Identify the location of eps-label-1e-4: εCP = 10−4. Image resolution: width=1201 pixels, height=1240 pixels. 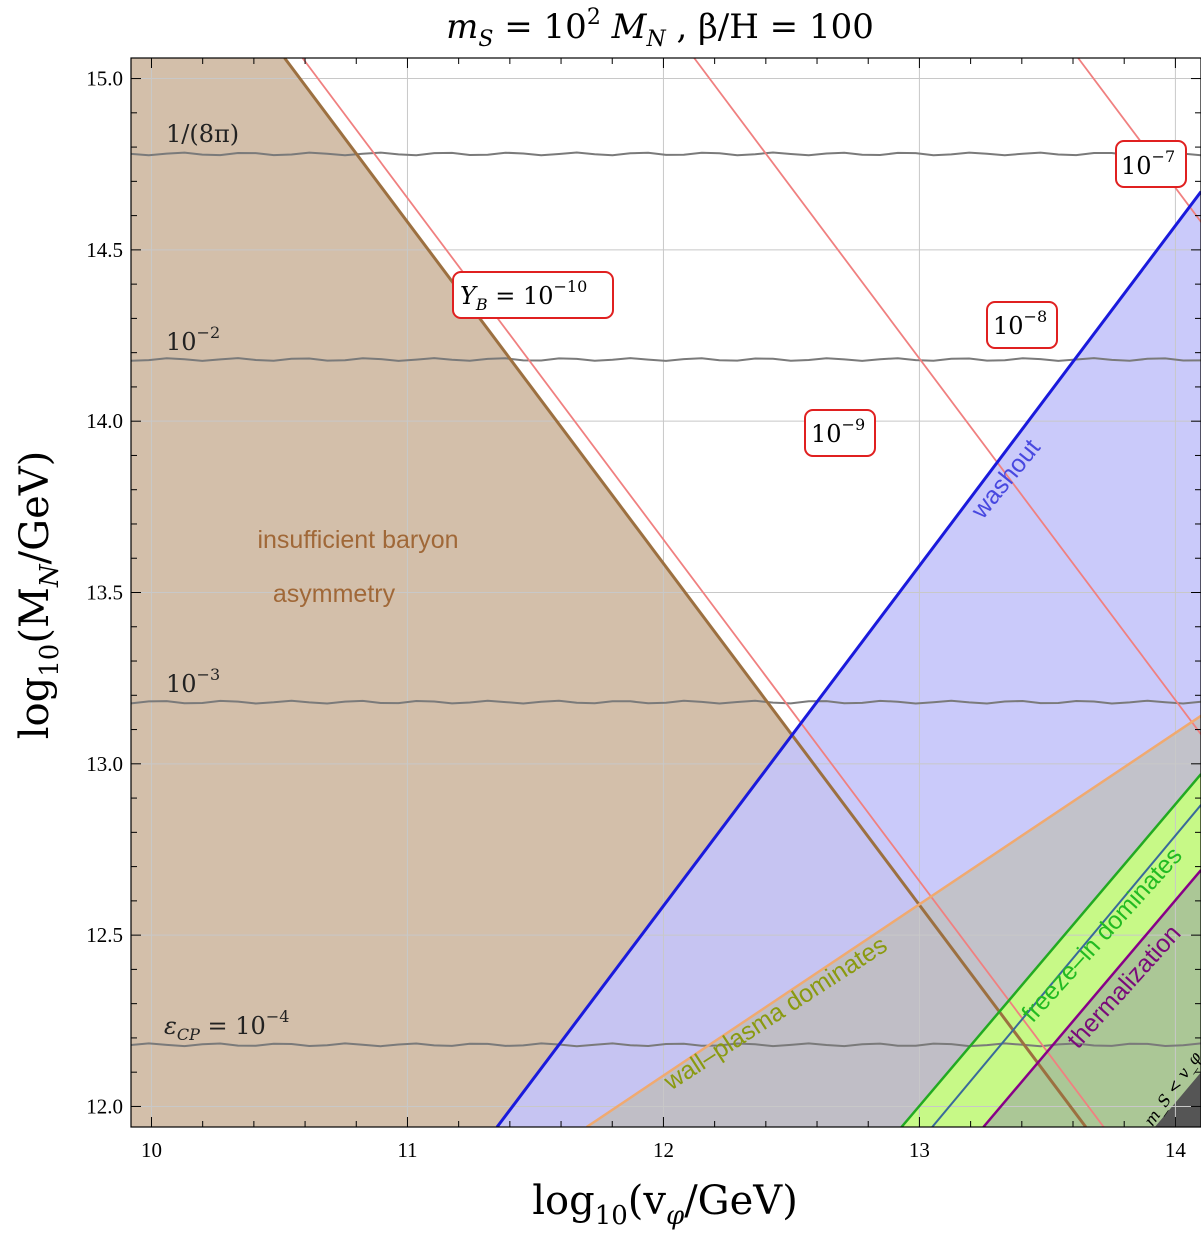
(226, 1025).